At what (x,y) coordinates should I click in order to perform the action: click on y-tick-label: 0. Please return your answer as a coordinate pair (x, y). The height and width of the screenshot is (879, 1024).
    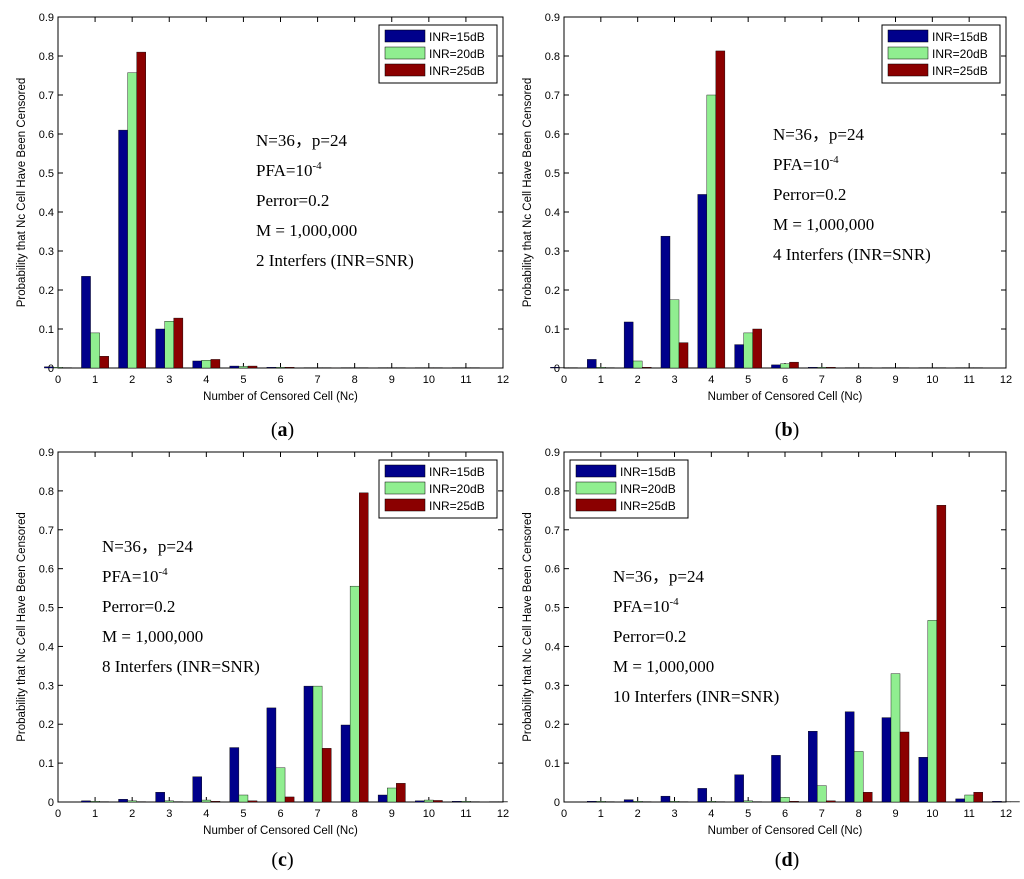
    Looking at the image, I should click on (557, 803).